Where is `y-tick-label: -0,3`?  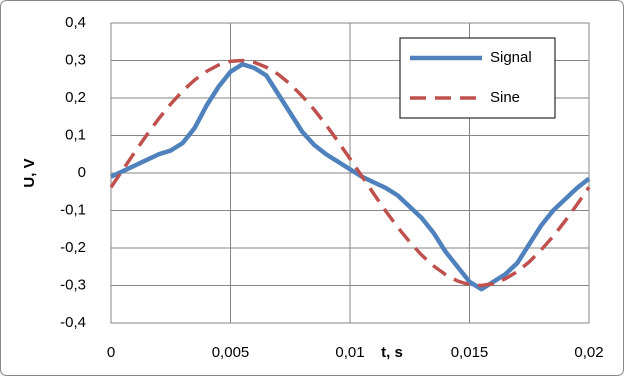
y-tick-label: -0,3 is located at coordinates (73, 284).